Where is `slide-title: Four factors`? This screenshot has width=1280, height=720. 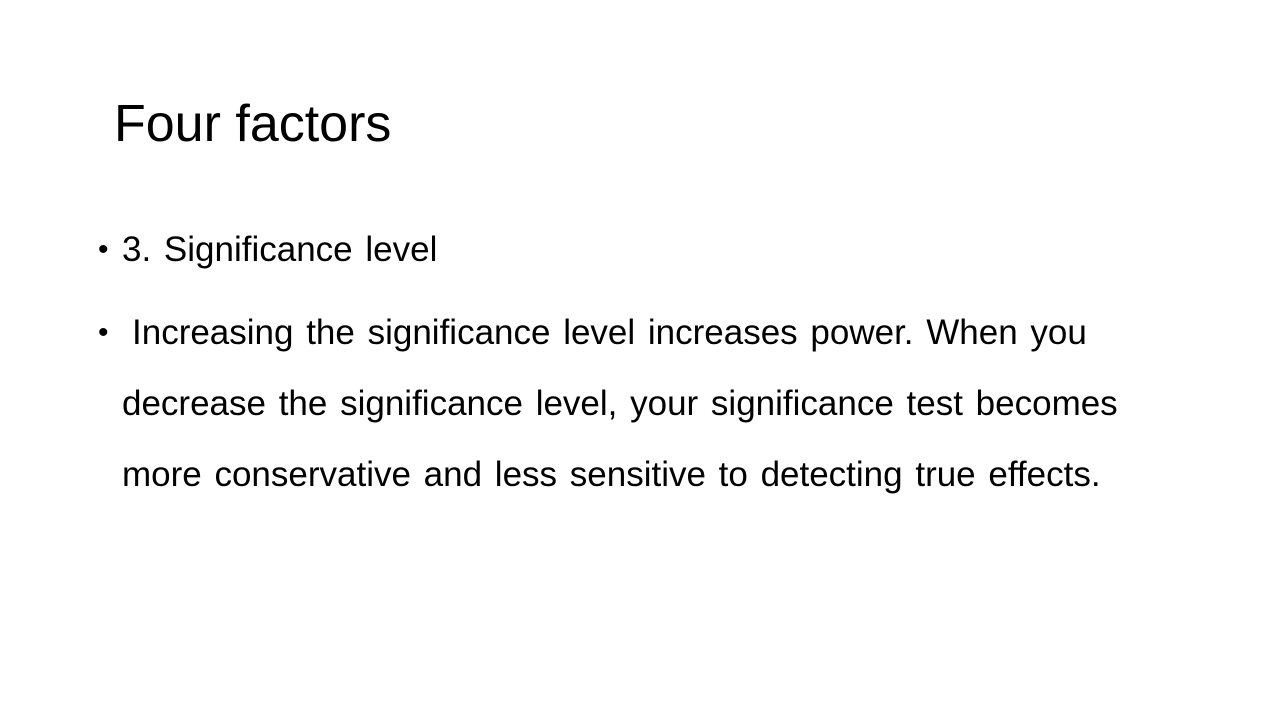 slide-title: Four factors is located at coordinates (253, 124).